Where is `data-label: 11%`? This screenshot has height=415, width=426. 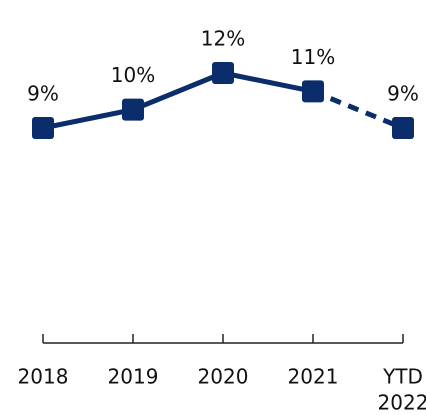 data-label: 11% is located at coordinates (313, 57).